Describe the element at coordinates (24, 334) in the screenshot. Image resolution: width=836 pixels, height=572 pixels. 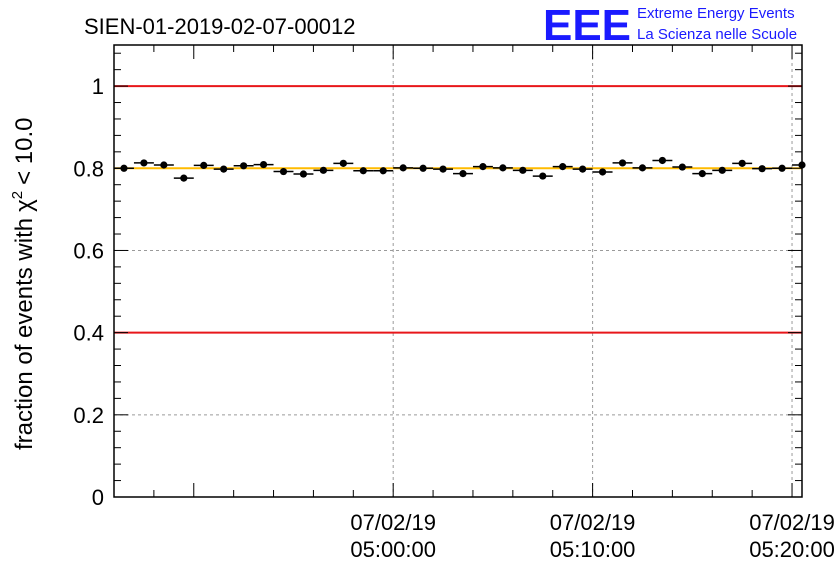
I see `y-axis-label-main: fraction of events with` at that location.